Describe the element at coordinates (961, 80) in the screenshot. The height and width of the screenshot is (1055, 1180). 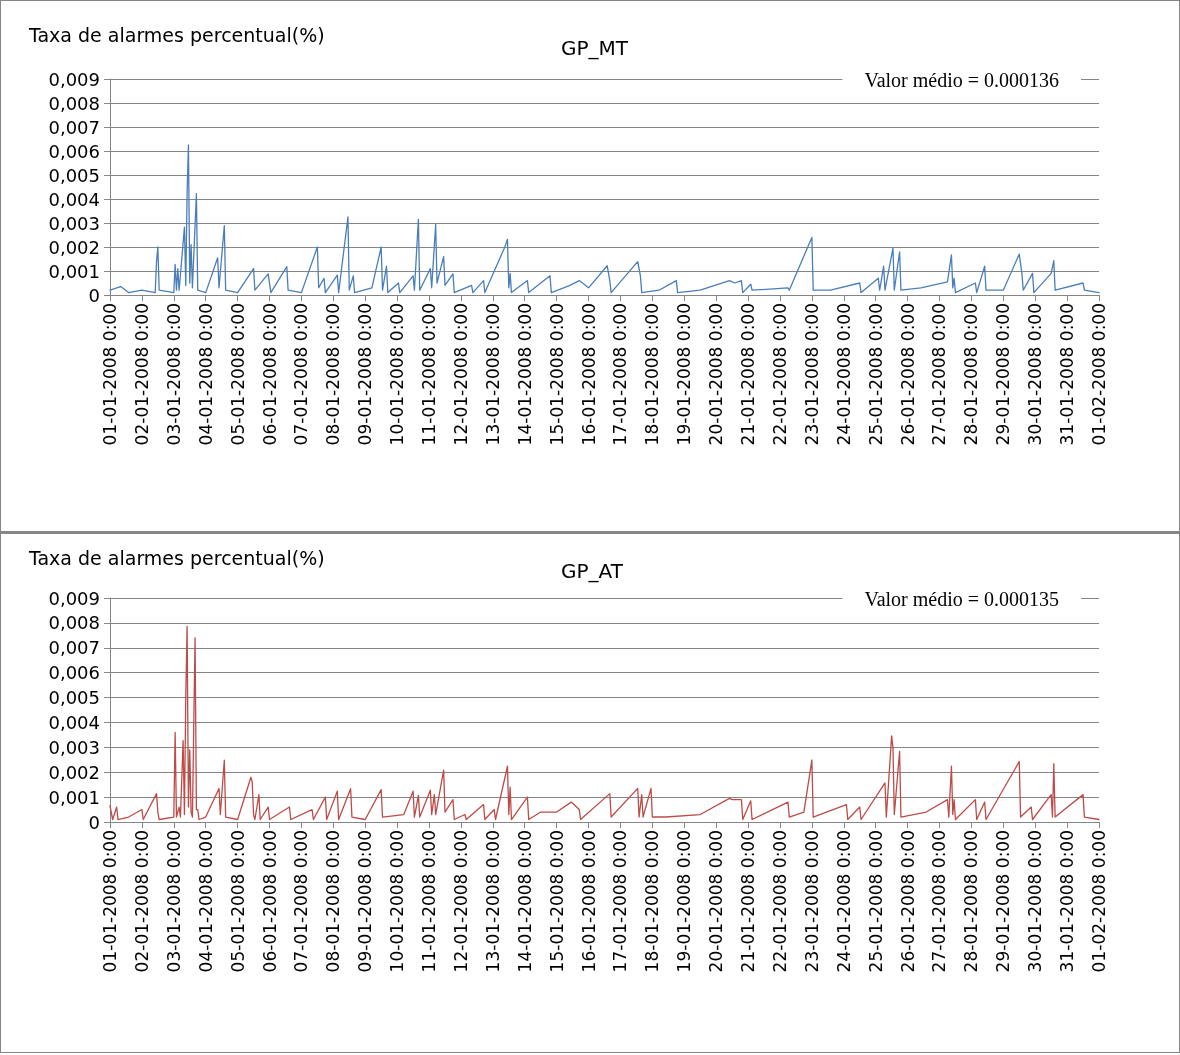
I see `annotation: Valor médio = 0.000136` at that location.